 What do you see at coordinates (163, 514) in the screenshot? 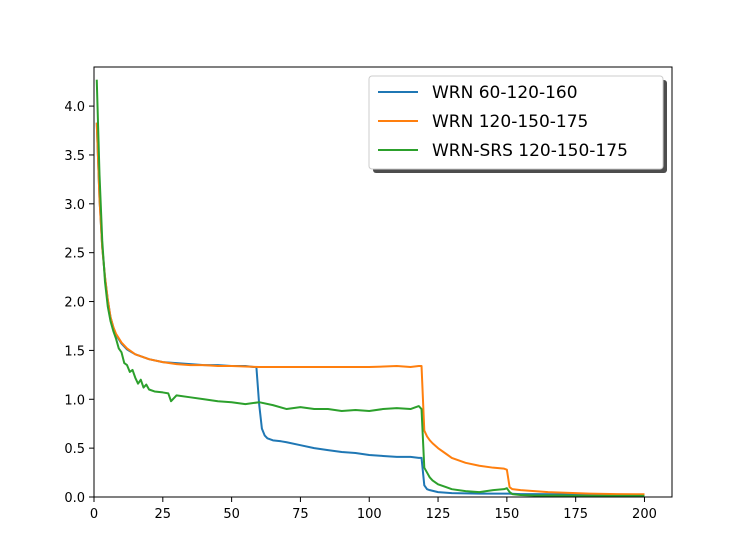
I see `x-tick-label: 25` at bounding box center [163, 514].